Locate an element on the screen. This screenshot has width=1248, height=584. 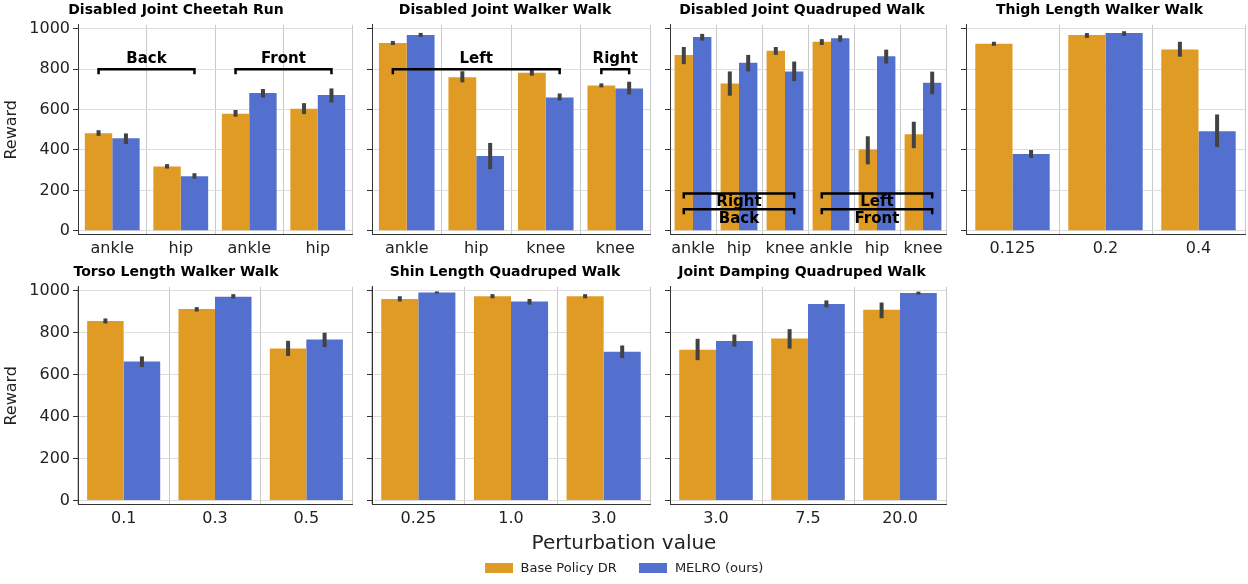
x-tick-label: 0.2 is located at coordinates (1105, 247).